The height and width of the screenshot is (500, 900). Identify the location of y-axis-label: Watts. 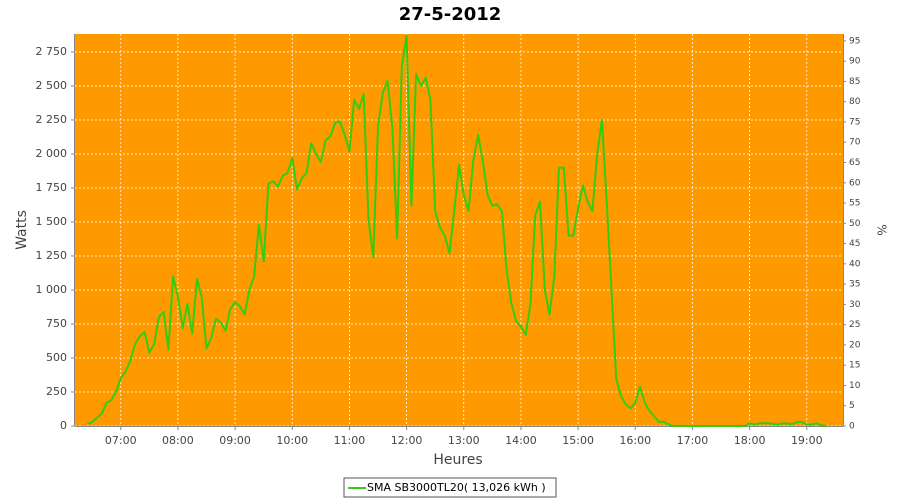
(22, 230).